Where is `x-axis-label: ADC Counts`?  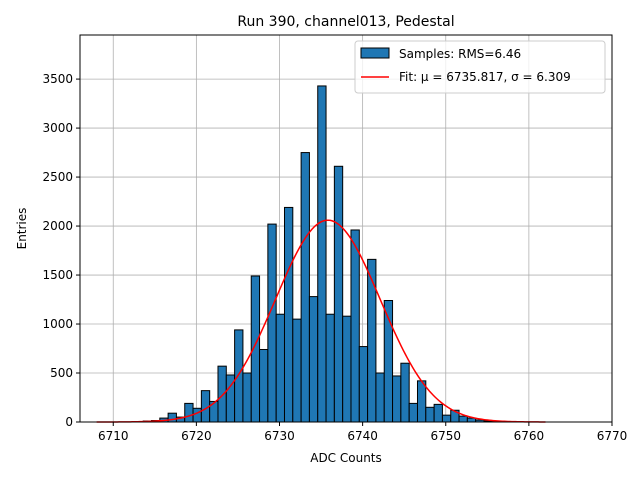 x-axis-label: ADC Counts is located at coordinates (346, 458).